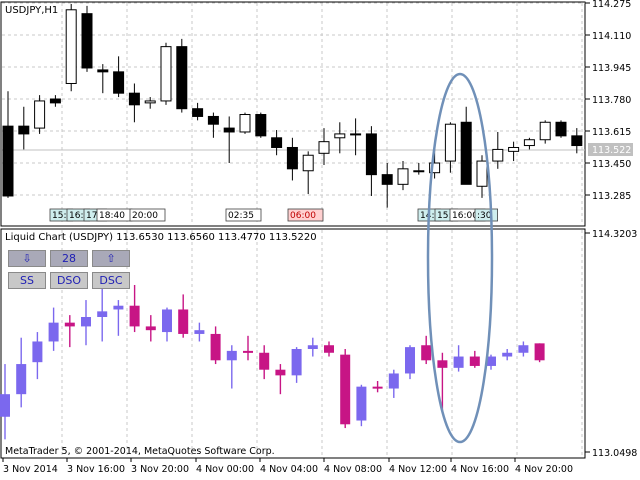 The height and width of the screenshot is (480, 640). Describe the element at coordinates (544, 469) in the screenshot. I see `time-tick-label: 4 Nov 20:00` at that location.